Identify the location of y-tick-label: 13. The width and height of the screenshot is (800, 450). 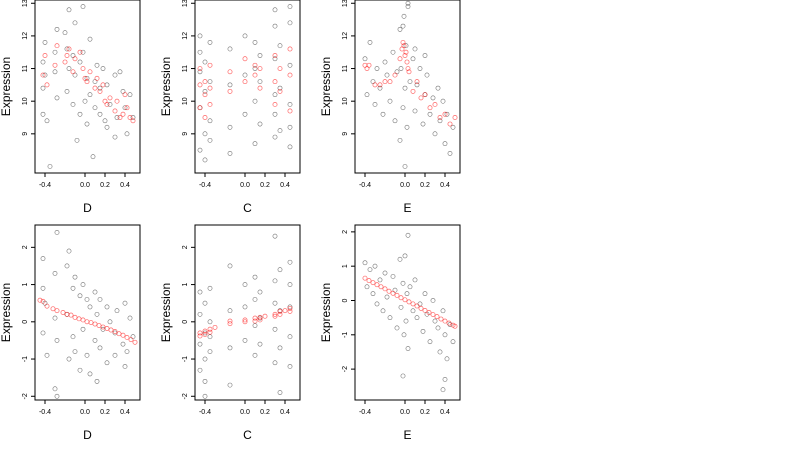
(345, 3).